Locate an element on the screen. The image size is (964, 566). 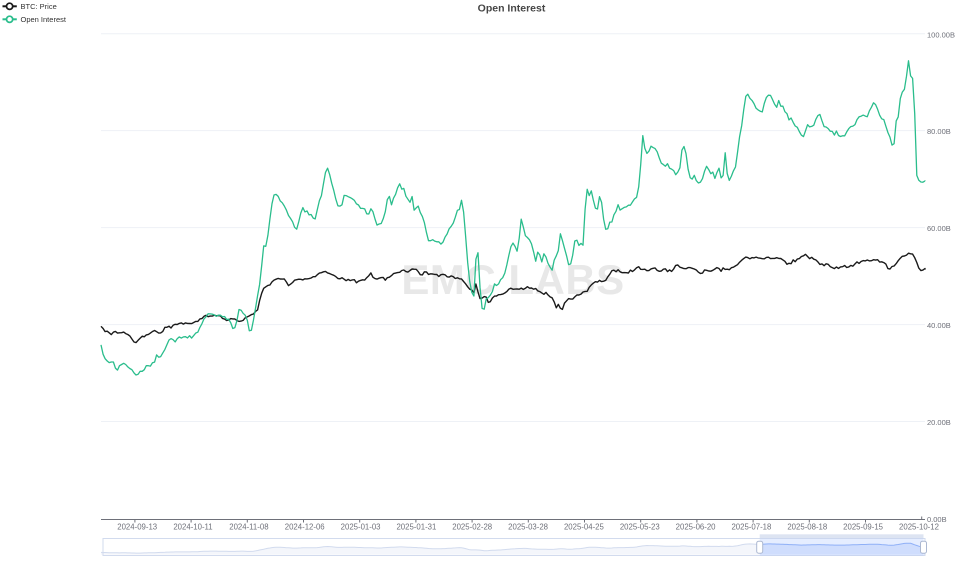
svg-text: 2024-11-08 is located at coordinates (248, 527).